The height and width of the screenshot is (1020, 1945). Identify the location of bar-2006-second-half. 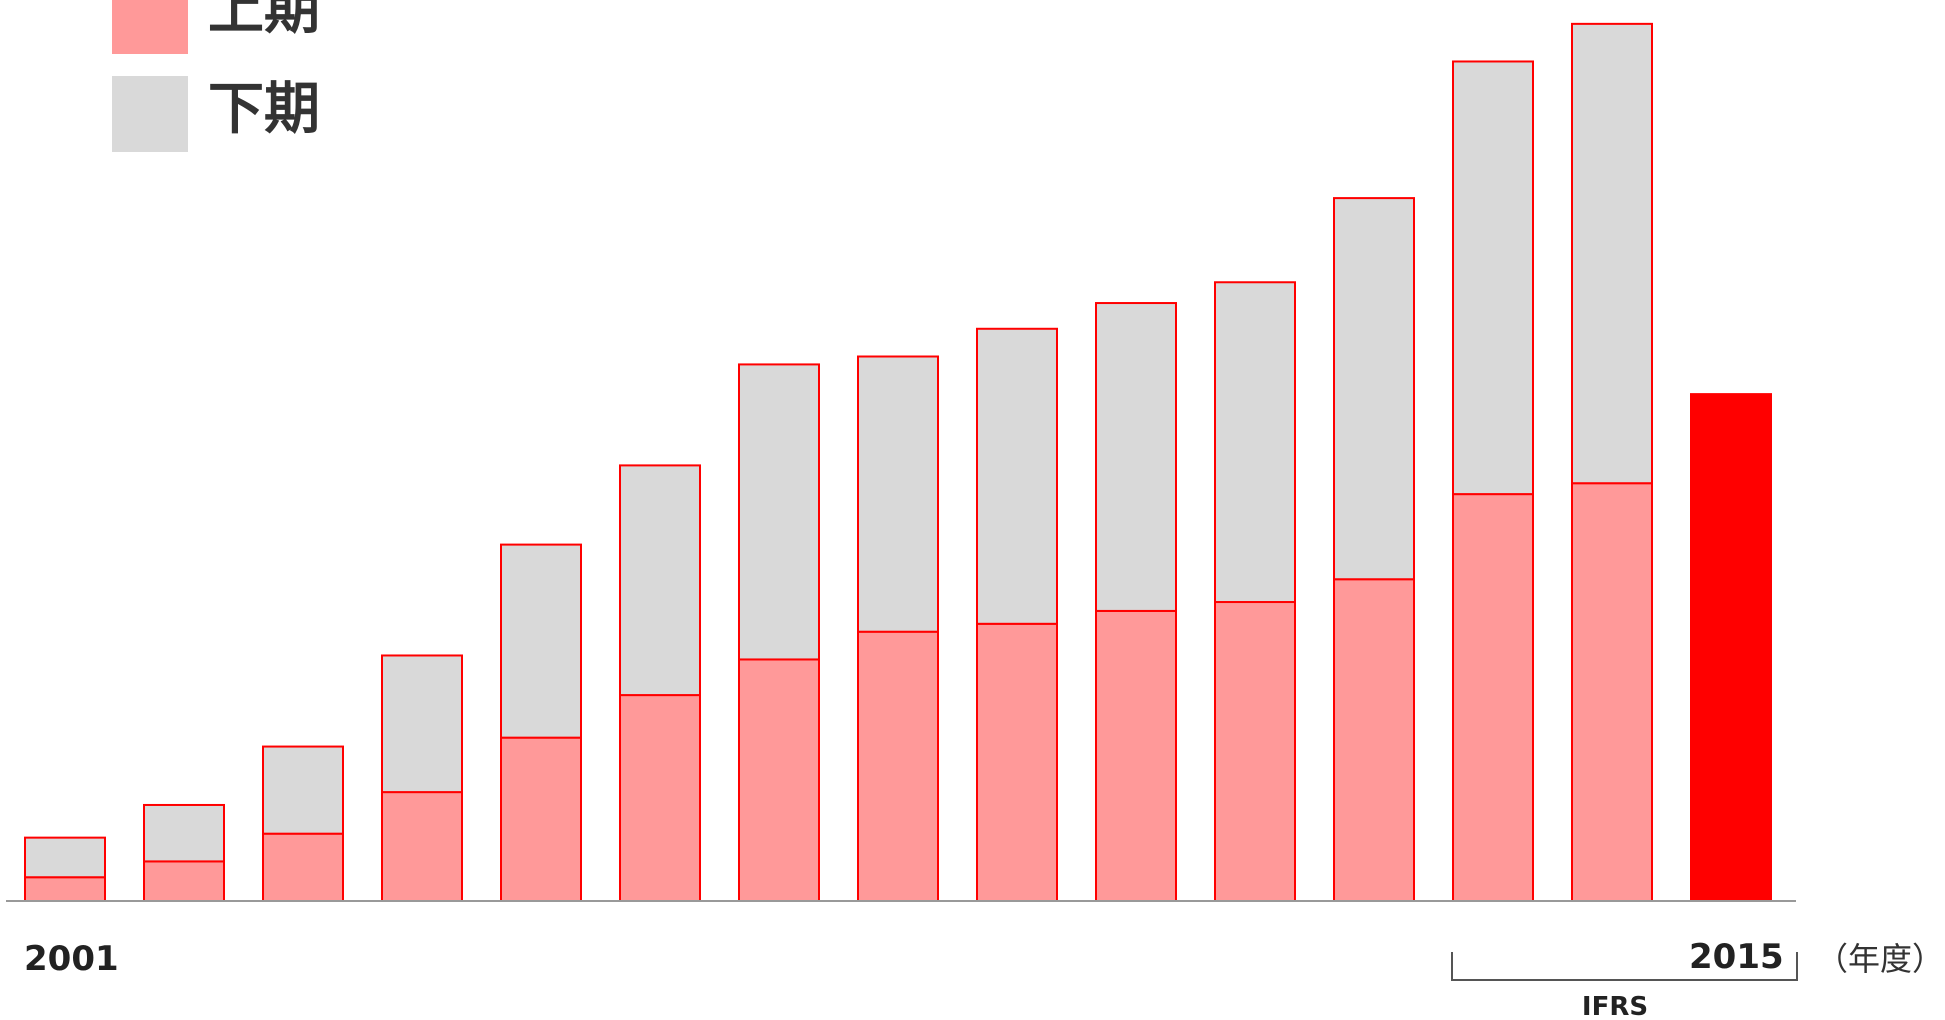
(660, 580).